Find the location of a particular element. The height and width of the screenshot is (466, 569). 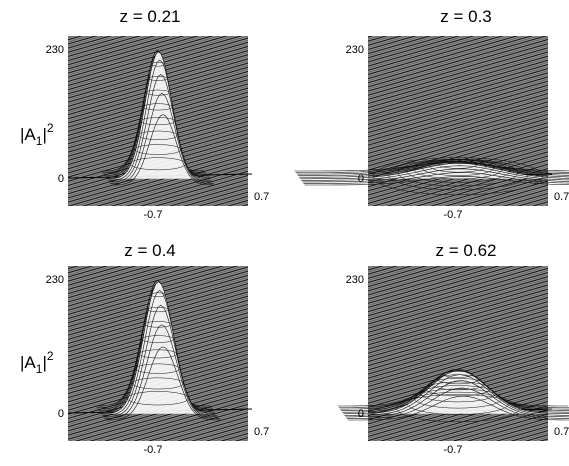

panel-title: z = 0.62 is located at coordinates (466, 250).